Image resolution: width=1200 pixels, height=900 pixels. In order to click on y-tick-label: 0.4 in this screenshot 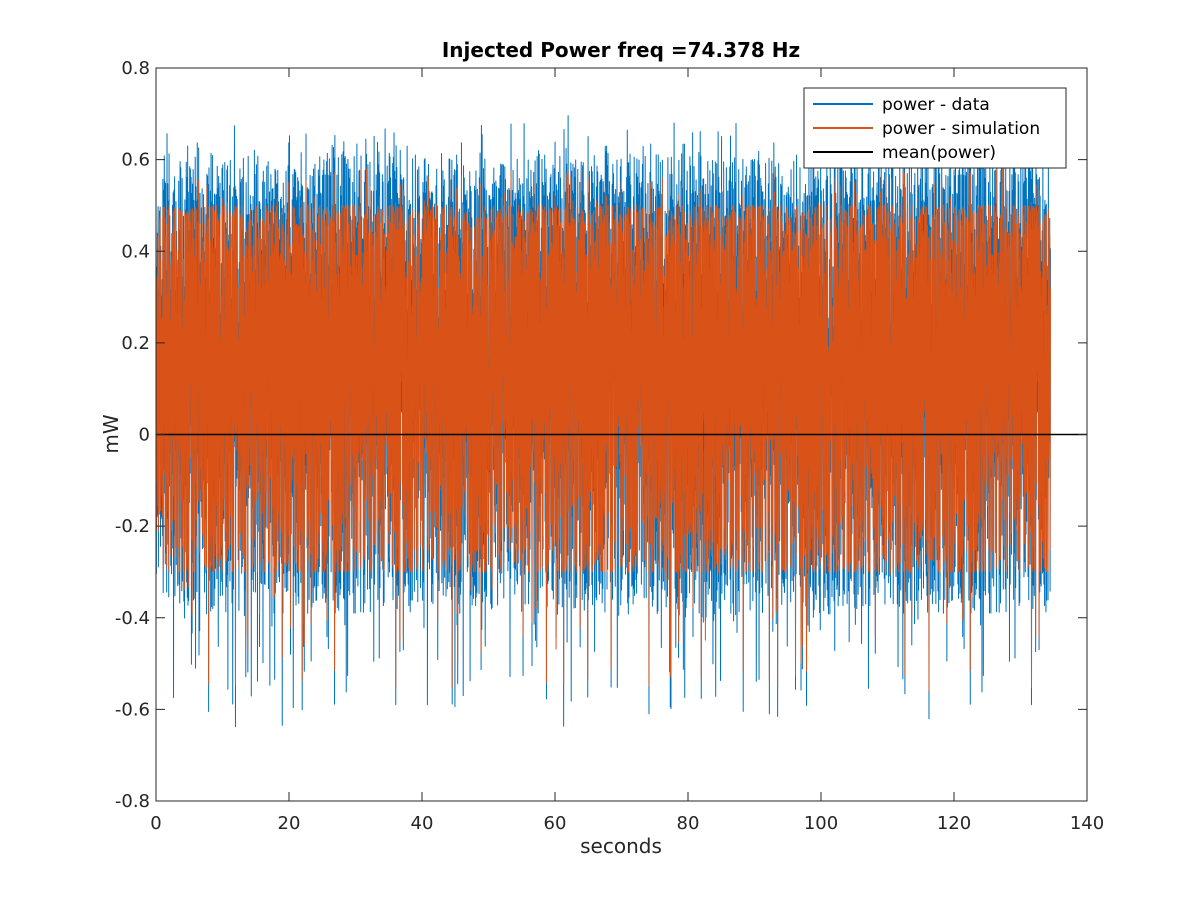, I will do `click(135, 251)`.